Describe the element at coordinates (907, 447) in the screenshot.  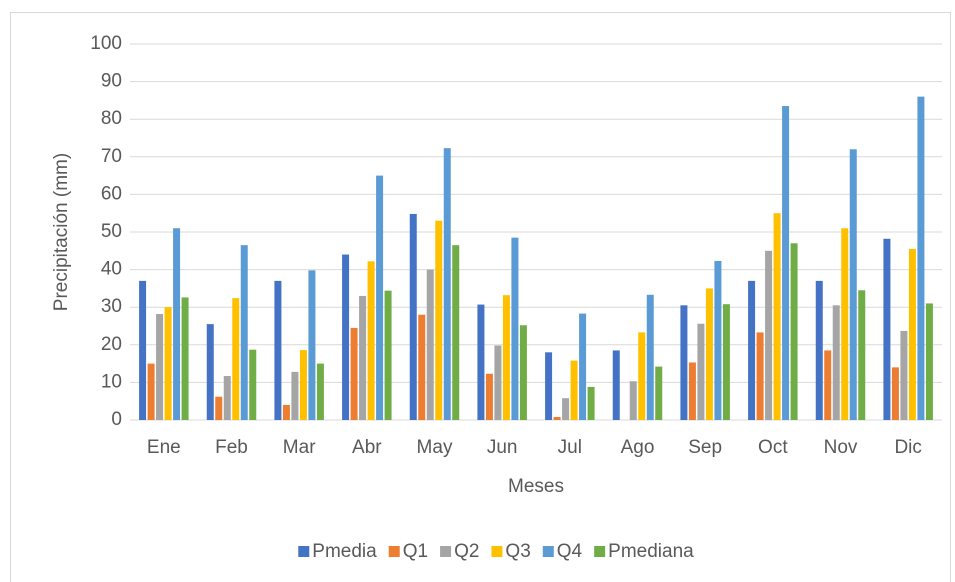
I see `x-tick-label: Dic` at that location.